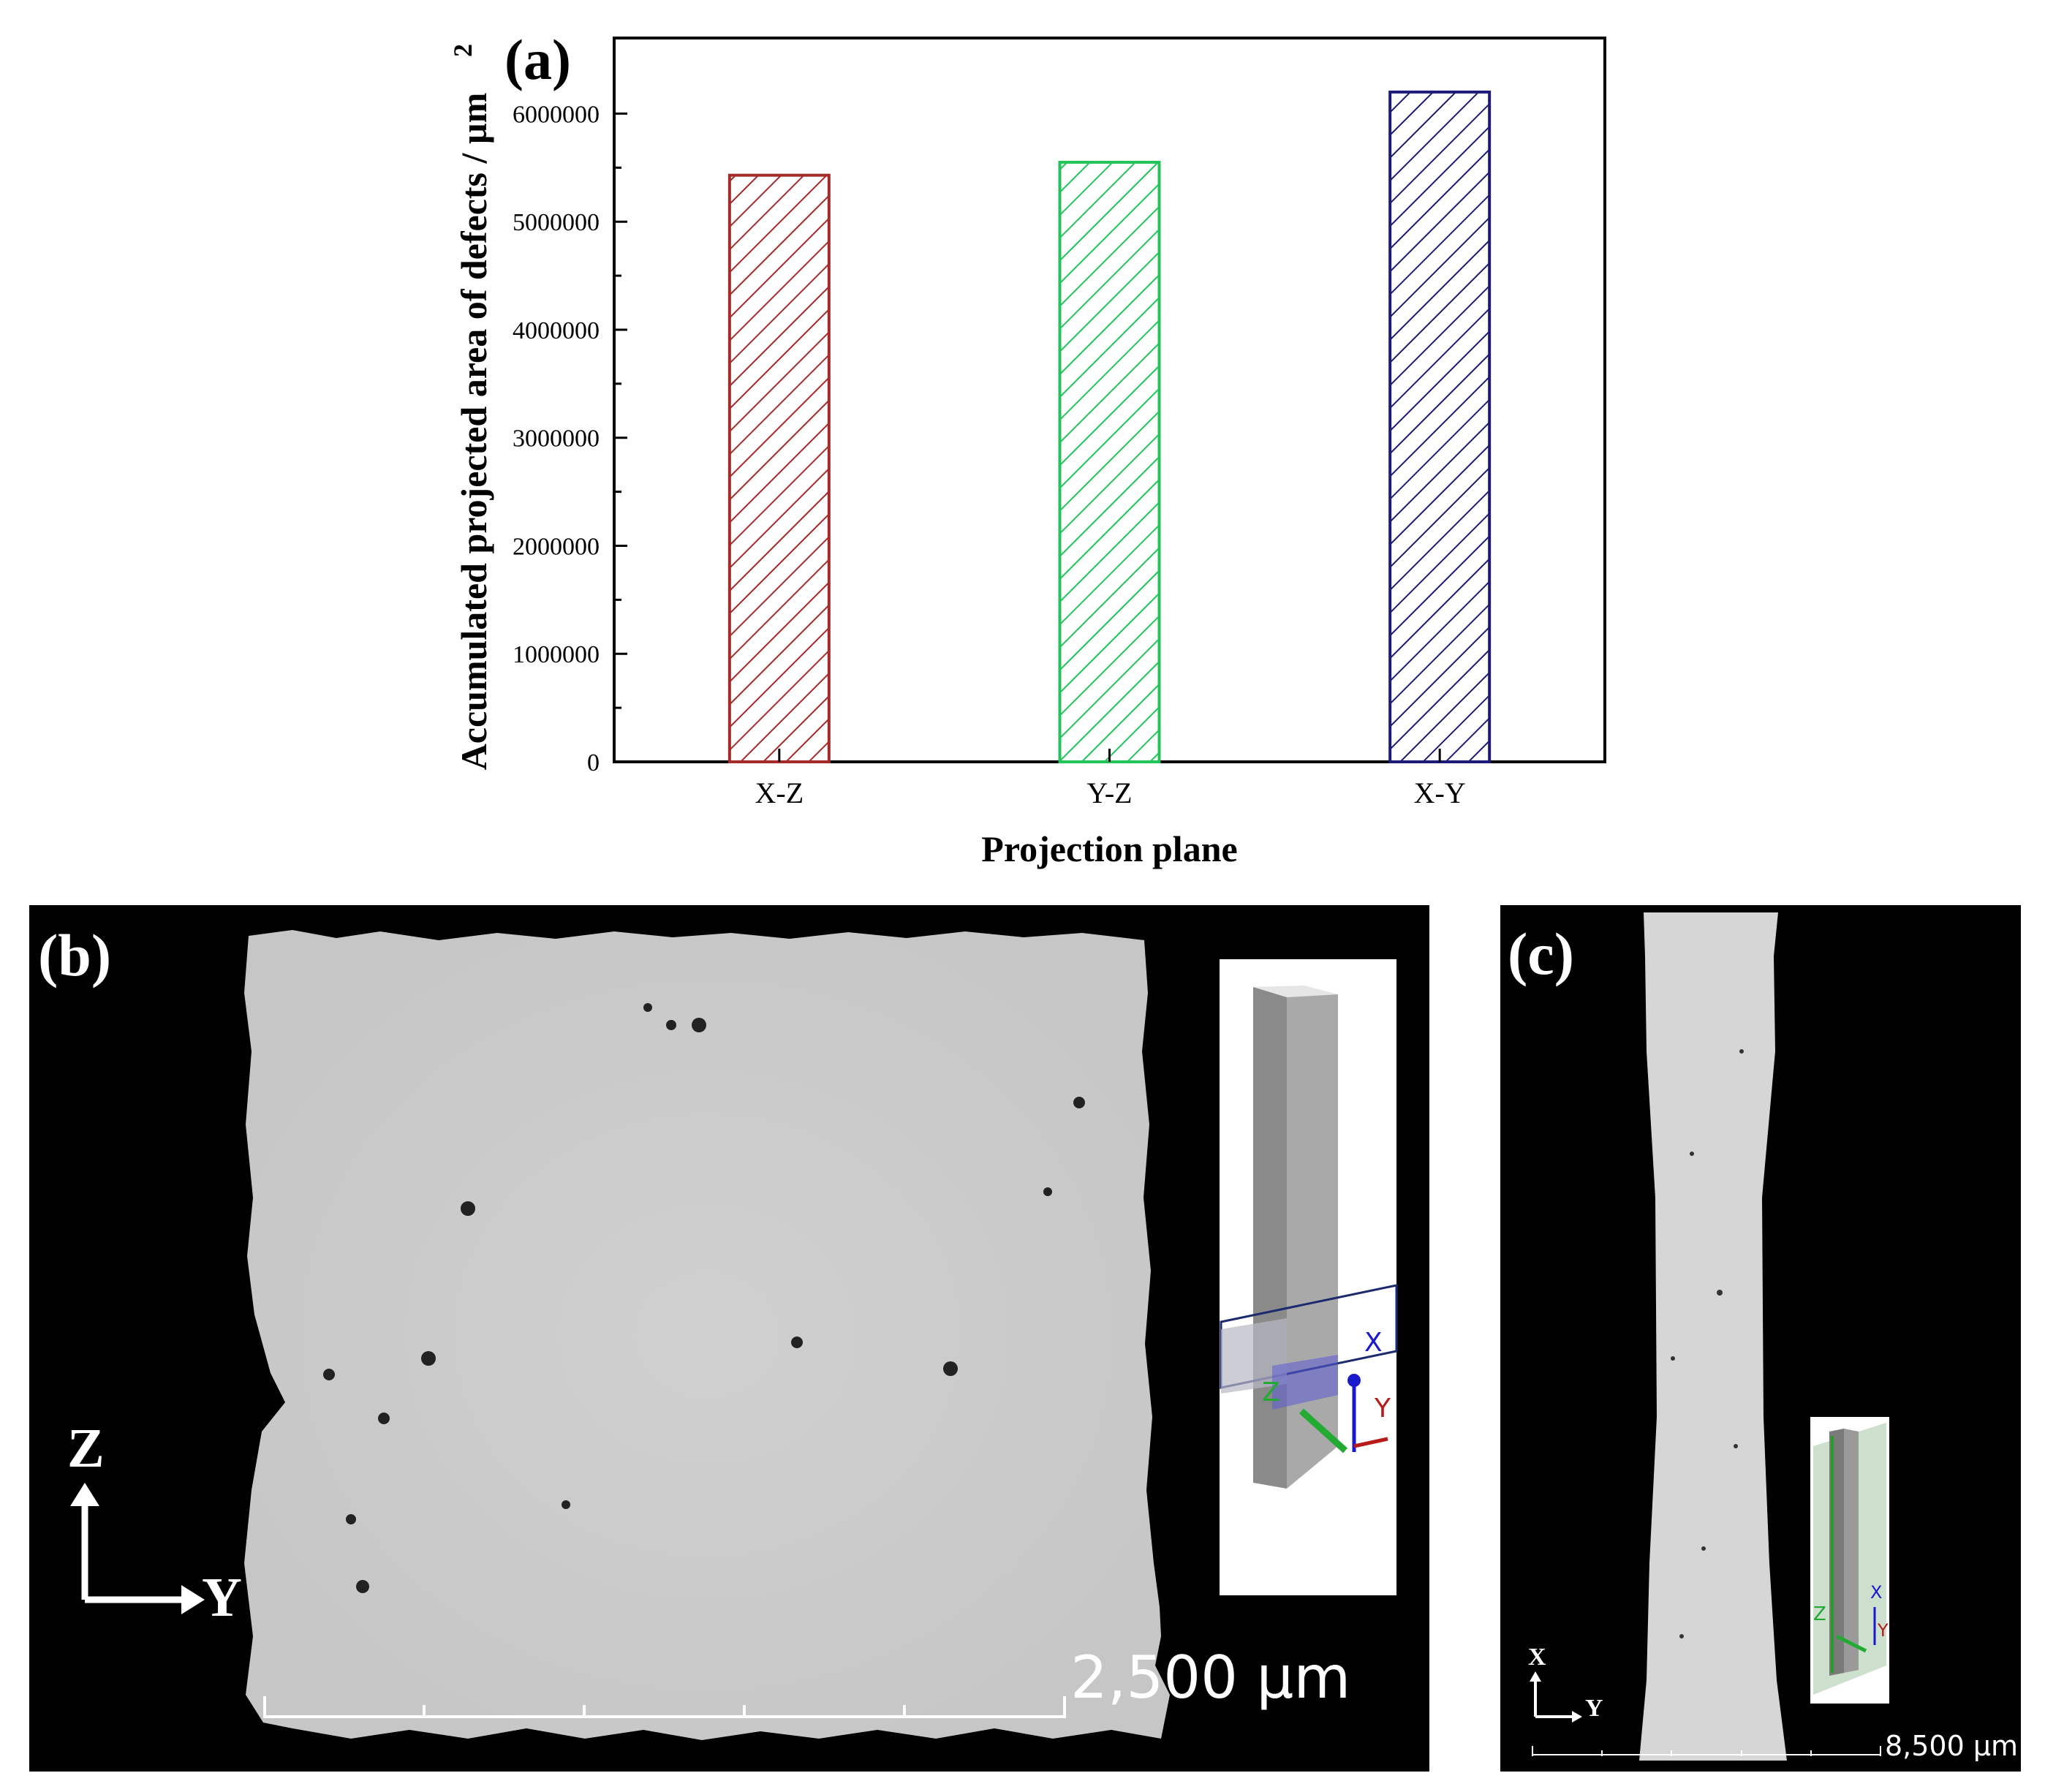  I want to click on y-tick-label: 1000000, so click(556, 655).